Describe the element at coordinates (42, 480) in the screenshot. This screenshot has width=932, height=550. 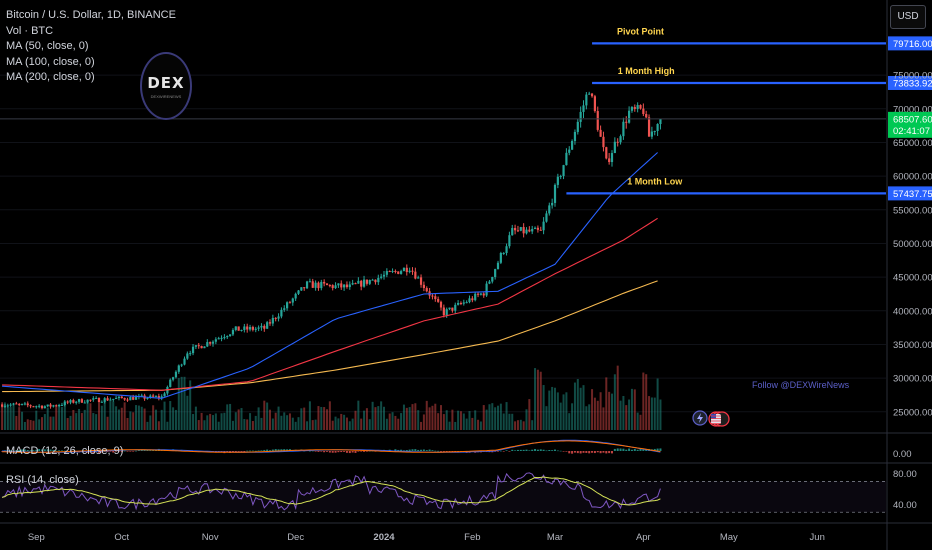
I see `rsi-label: RSI (14, close)` at that location.